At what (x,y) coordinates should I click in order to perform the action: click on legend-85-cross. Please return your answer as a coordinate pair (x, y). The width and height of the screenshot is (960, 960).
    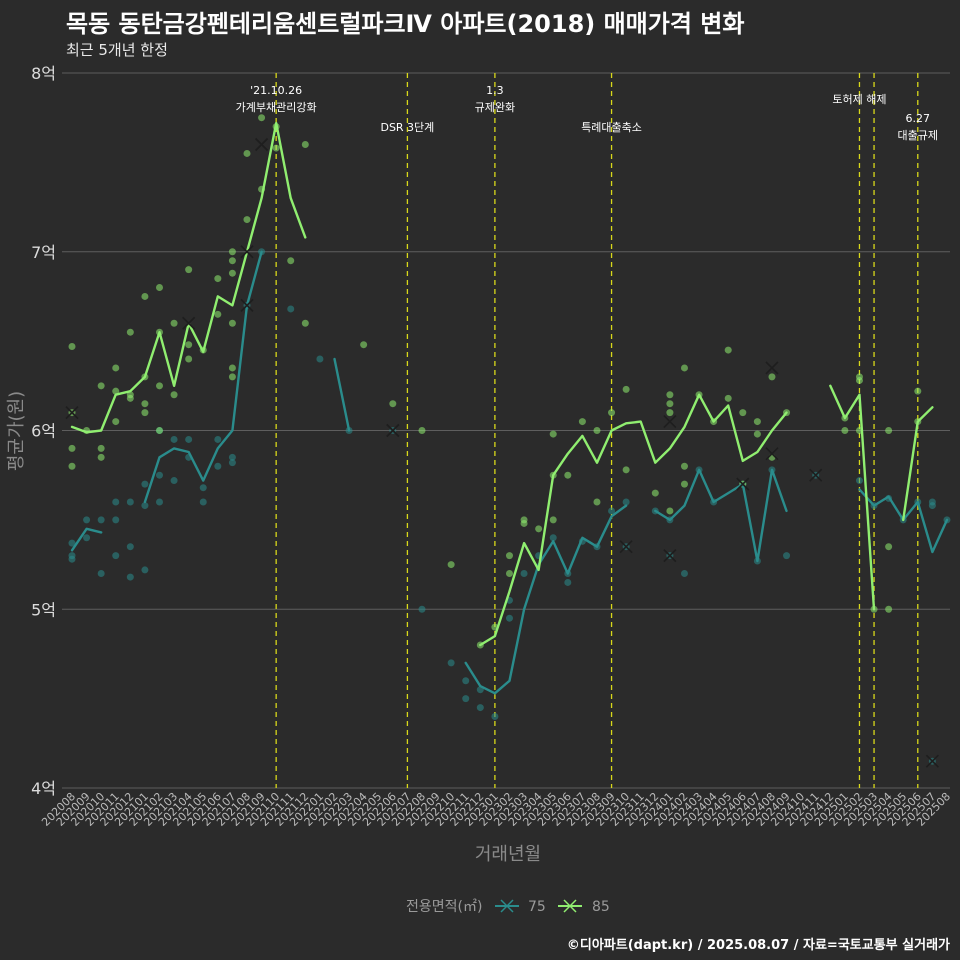
    Looking at the image, I should click on (570, 906).